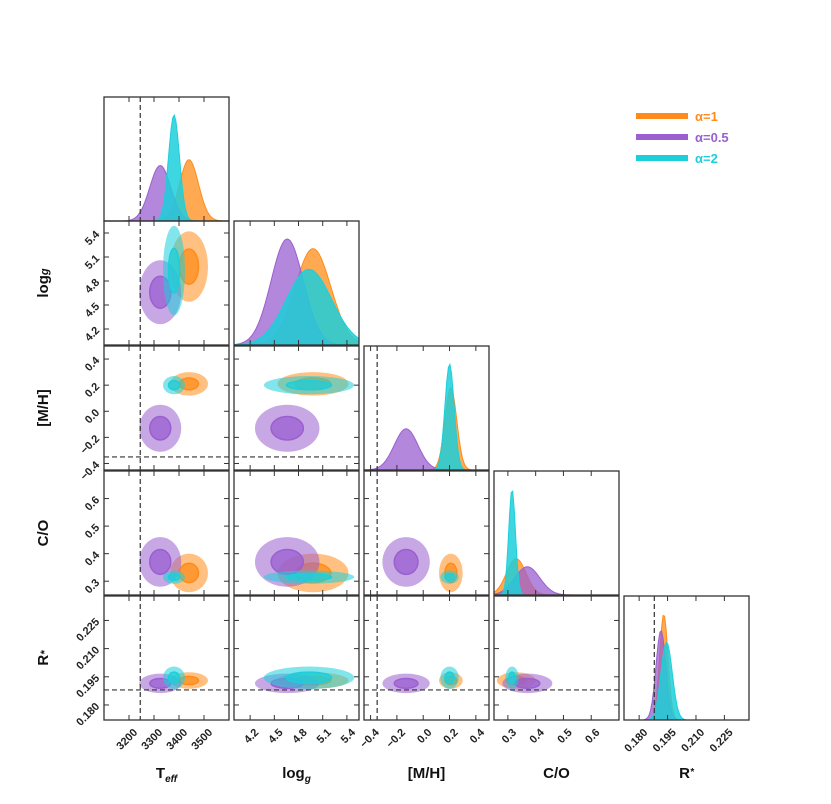 This screenshot has height=804, width=831. Describe the element at coordinates (202, 740) in the screenshot. I see `x-tick-label-teff: 3500` at that location.